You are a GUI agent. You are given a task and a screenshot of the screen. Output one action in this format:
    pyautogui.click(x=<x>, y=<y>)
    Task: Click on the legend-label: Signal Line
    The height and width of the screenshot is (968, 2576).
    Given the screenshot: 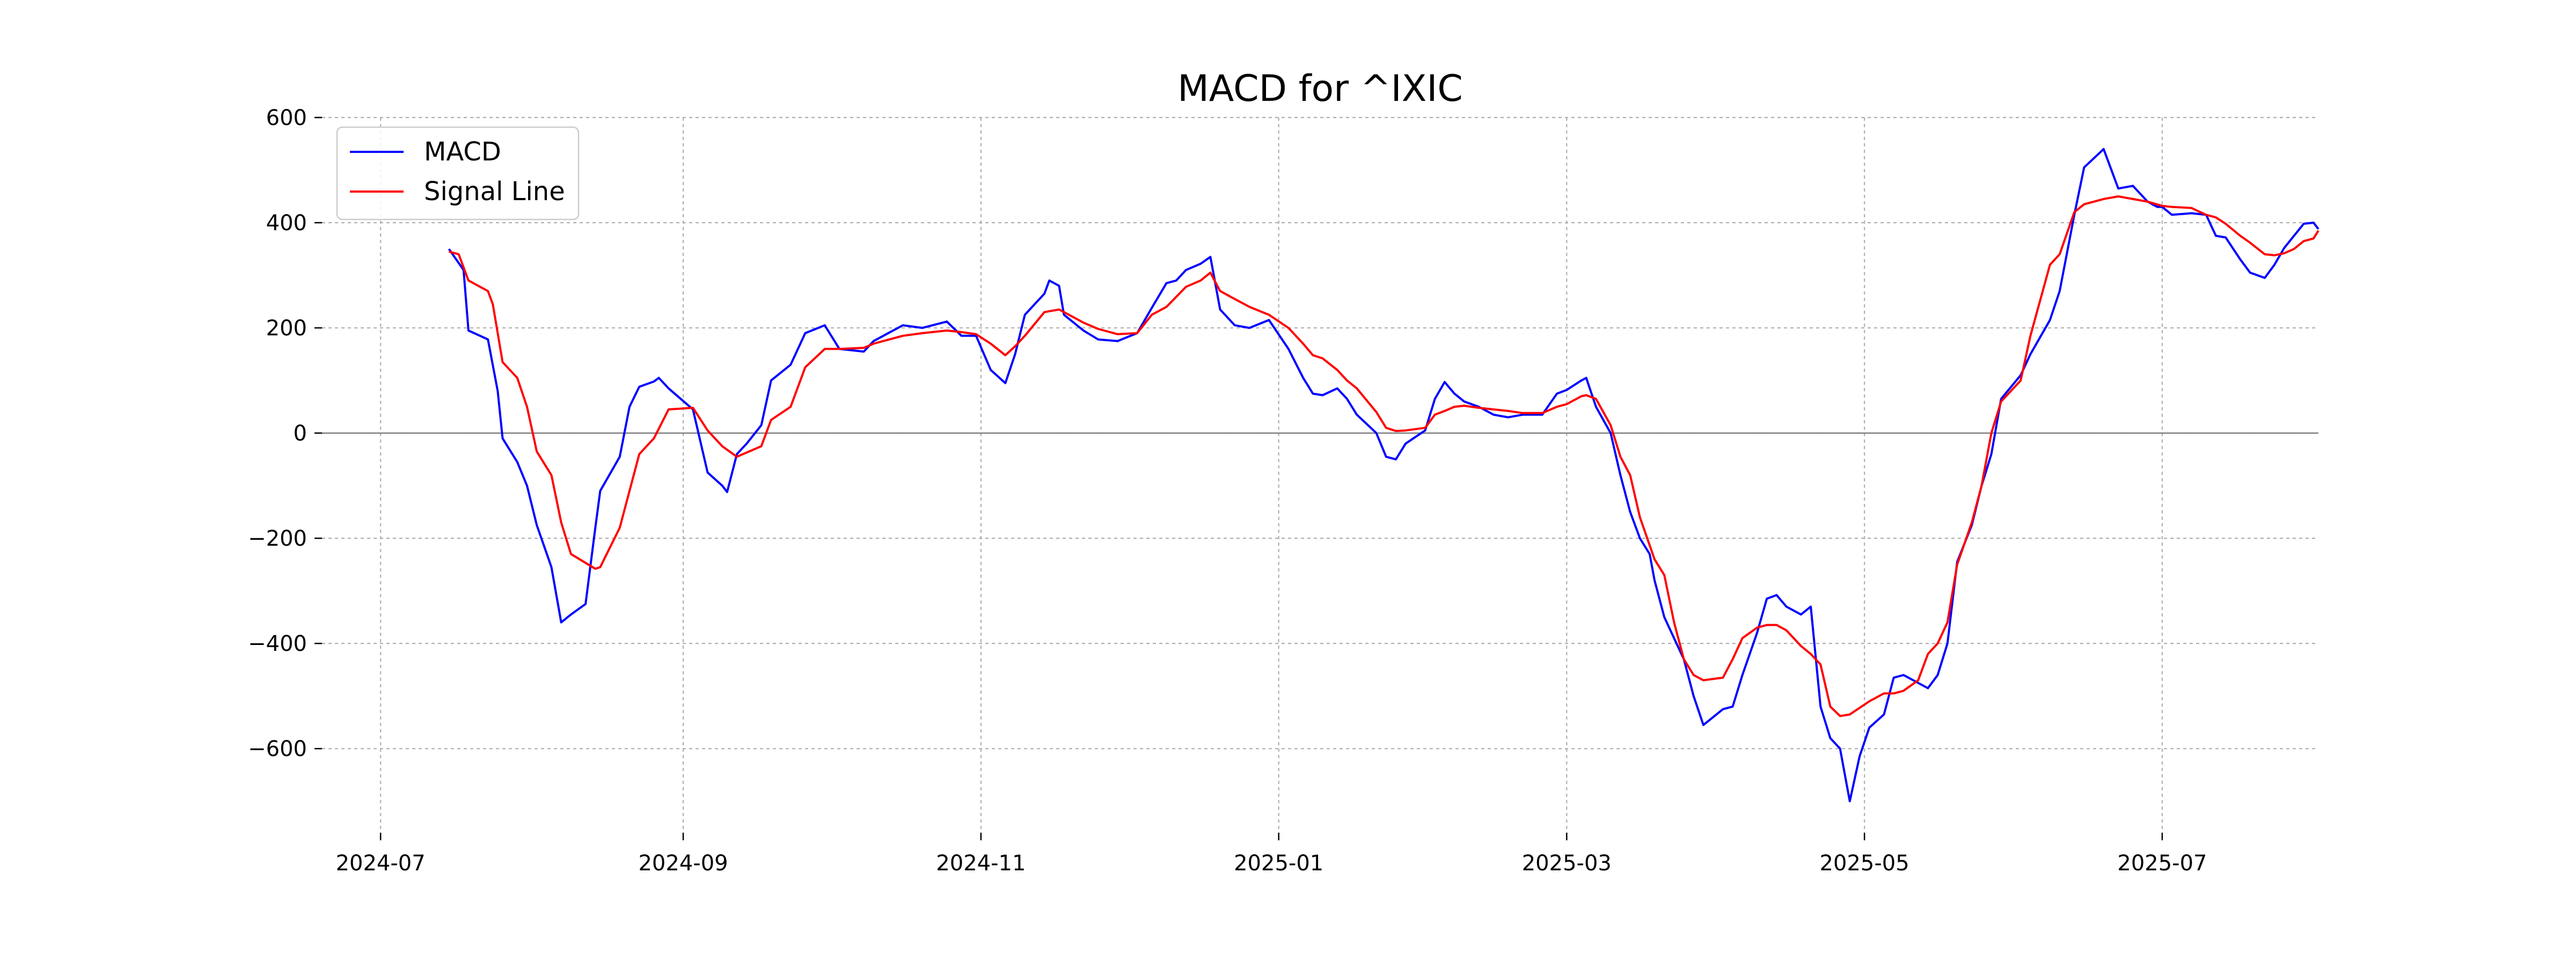 What is the action you would take?
    pyautogui.click(x=494, y=192)
    